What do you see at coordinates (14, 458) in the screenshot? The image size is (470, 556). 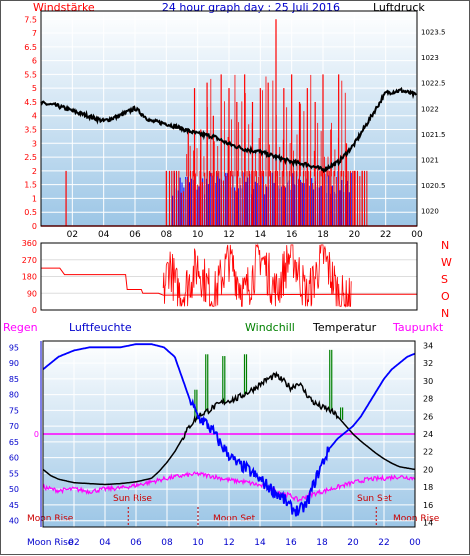 I see `humidity-tick-label: 60` at bounding box center [14, 458].